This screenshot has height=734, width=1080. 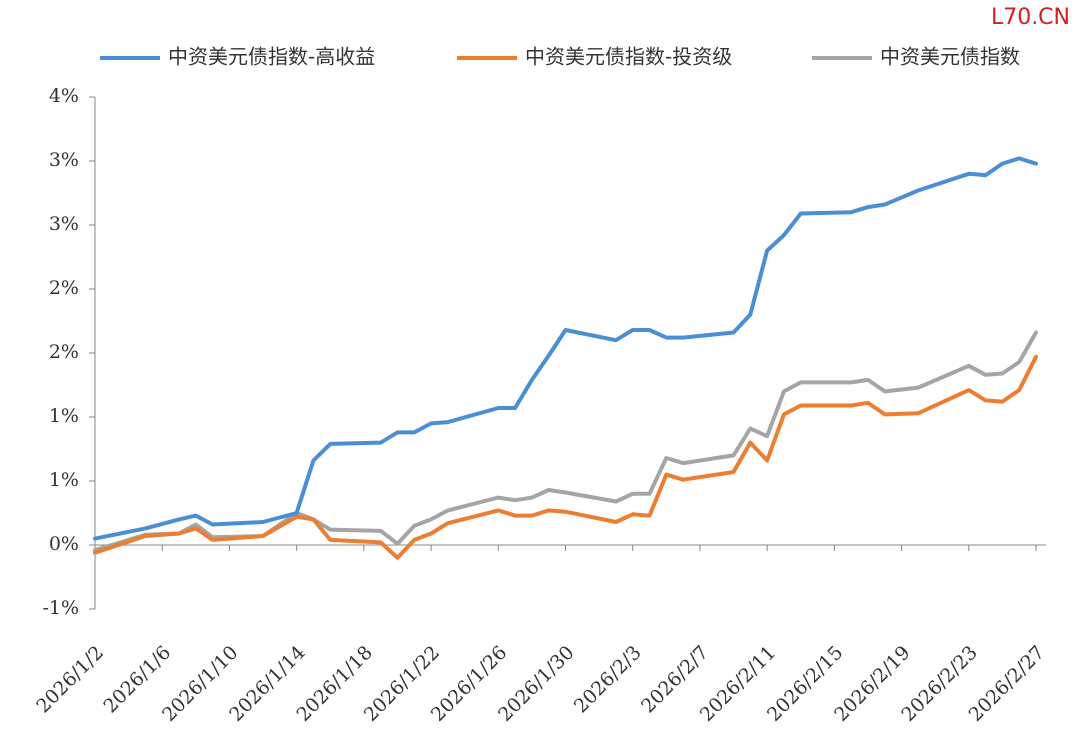 What do you see at coordinates (64, 544) in the screenshot?
I see `y-tick-label: 0%` at bounding box center [64, 544].